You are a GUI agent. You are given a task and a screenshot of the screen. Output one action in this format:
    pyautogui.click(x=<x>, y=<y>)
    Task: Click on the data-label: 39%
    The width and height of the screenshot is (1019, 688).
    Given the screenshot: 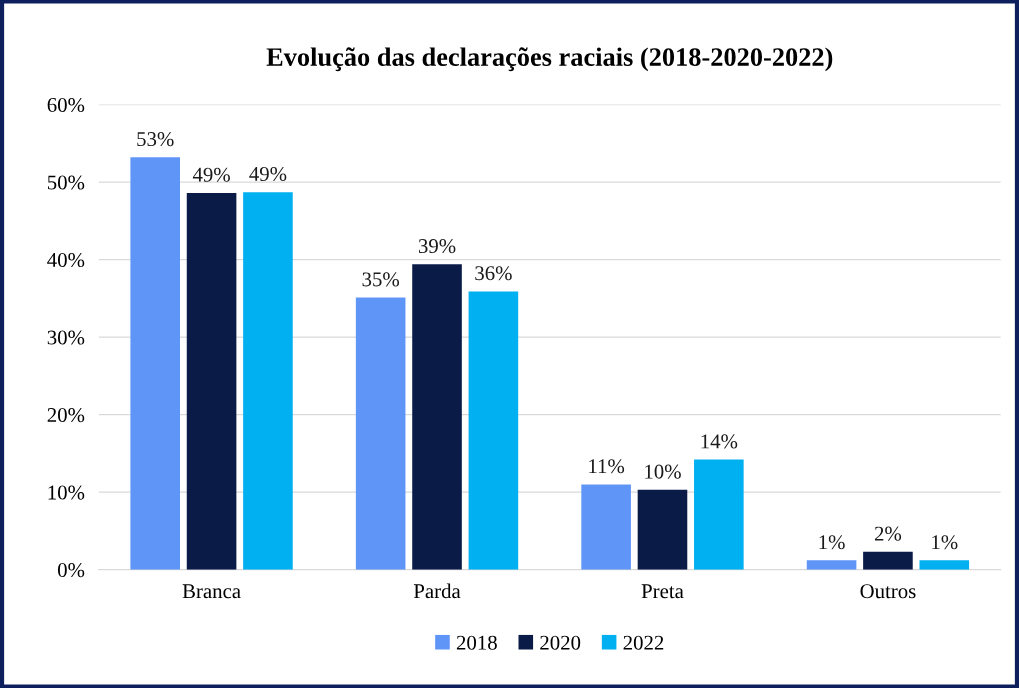 What is the action you would take?
    pyautogui.click(x=437, y=246)
    